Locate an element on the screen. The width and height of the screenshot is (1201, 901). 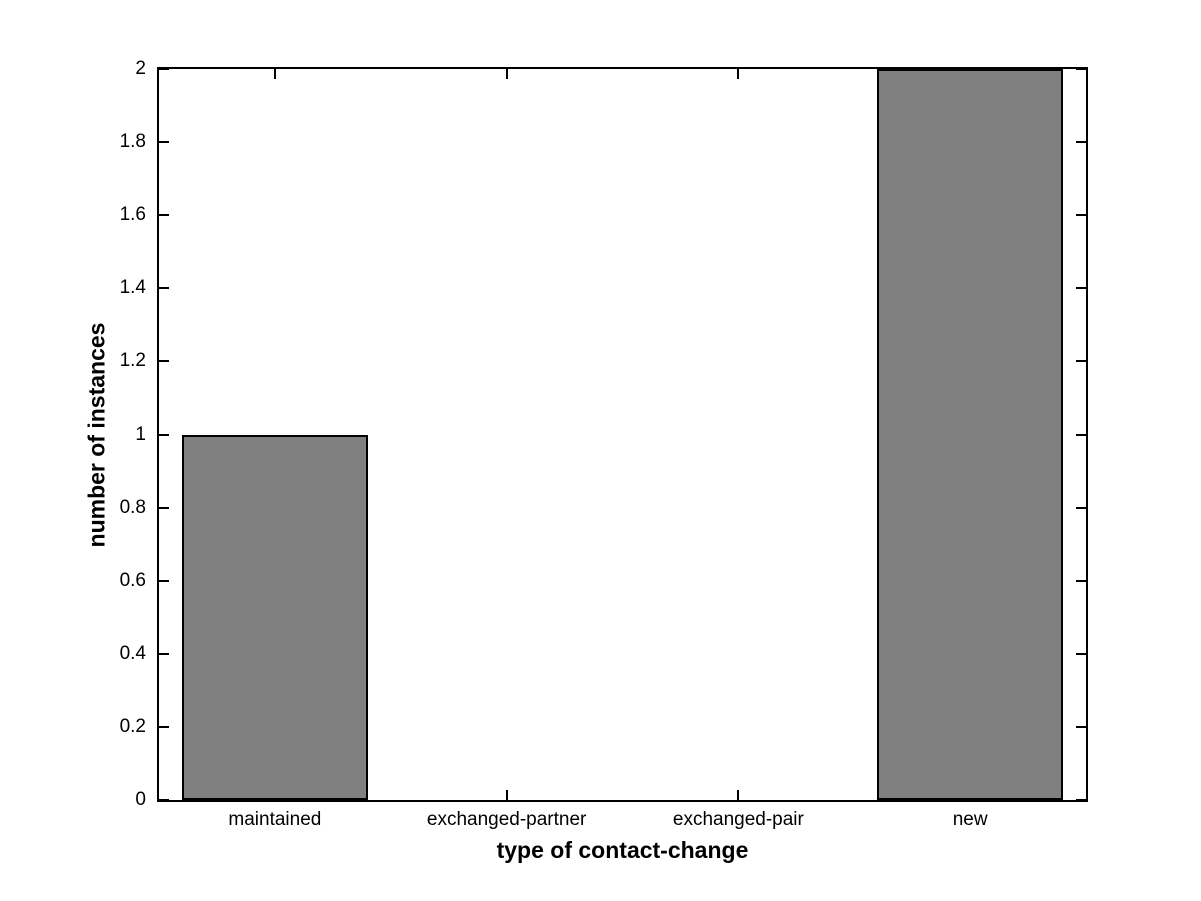
y-tick-label: 1.2 is located at coordinates (132, 361).